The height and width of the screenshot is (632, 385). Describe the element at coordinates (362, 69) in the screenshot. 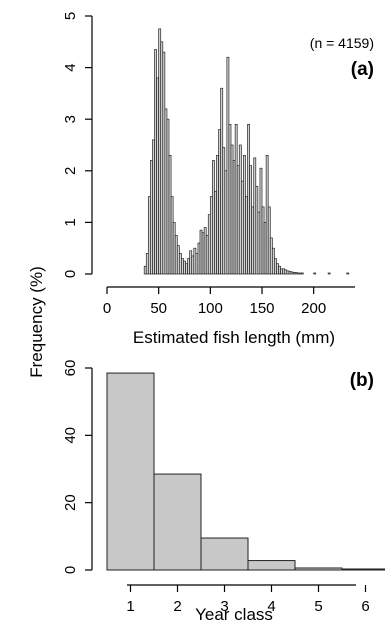

I see `panel-a-tag: (a)` at that location.